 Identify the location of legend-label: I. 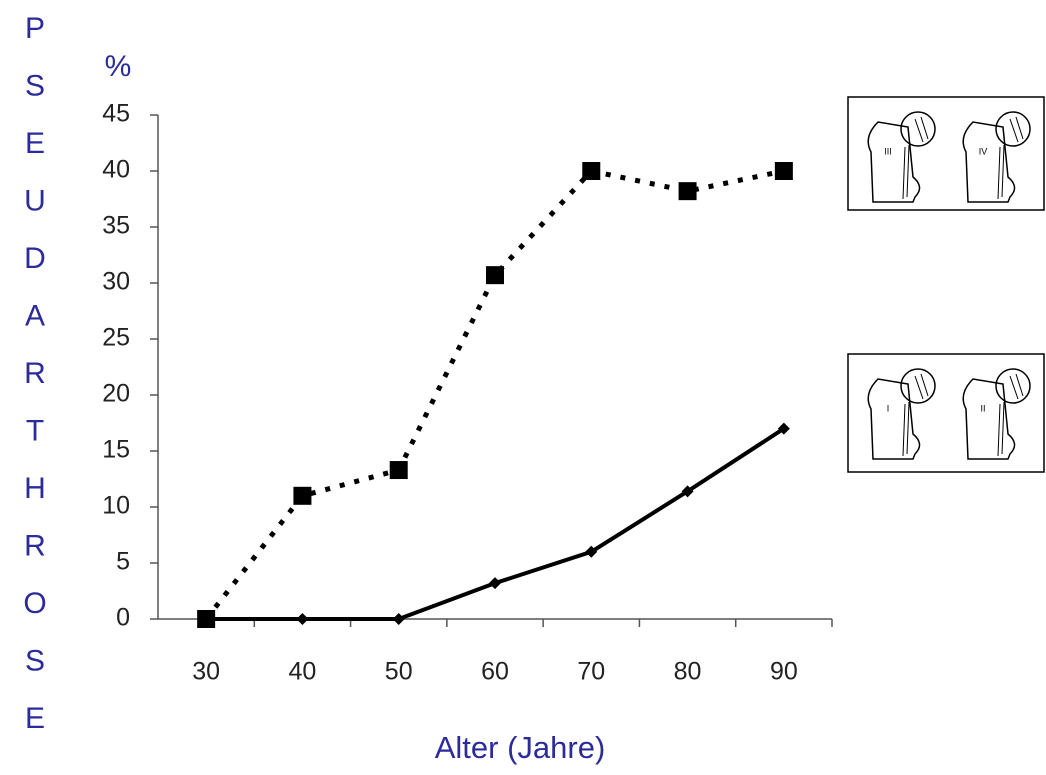
(888, 408).